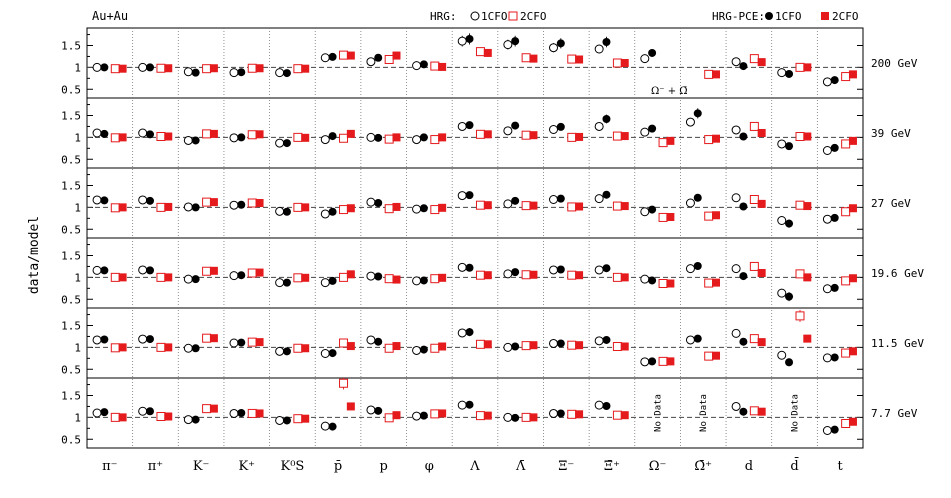  I want to click on omega-sum-note: Ω⁻ + Ω̄, so click(669, 91).